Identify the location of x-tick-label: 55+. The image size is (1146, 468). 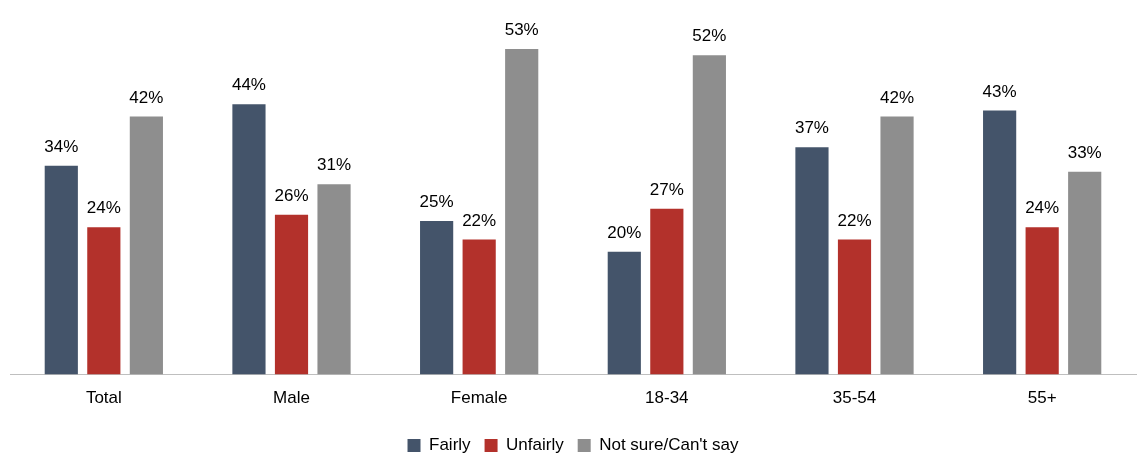
(1042, 398).